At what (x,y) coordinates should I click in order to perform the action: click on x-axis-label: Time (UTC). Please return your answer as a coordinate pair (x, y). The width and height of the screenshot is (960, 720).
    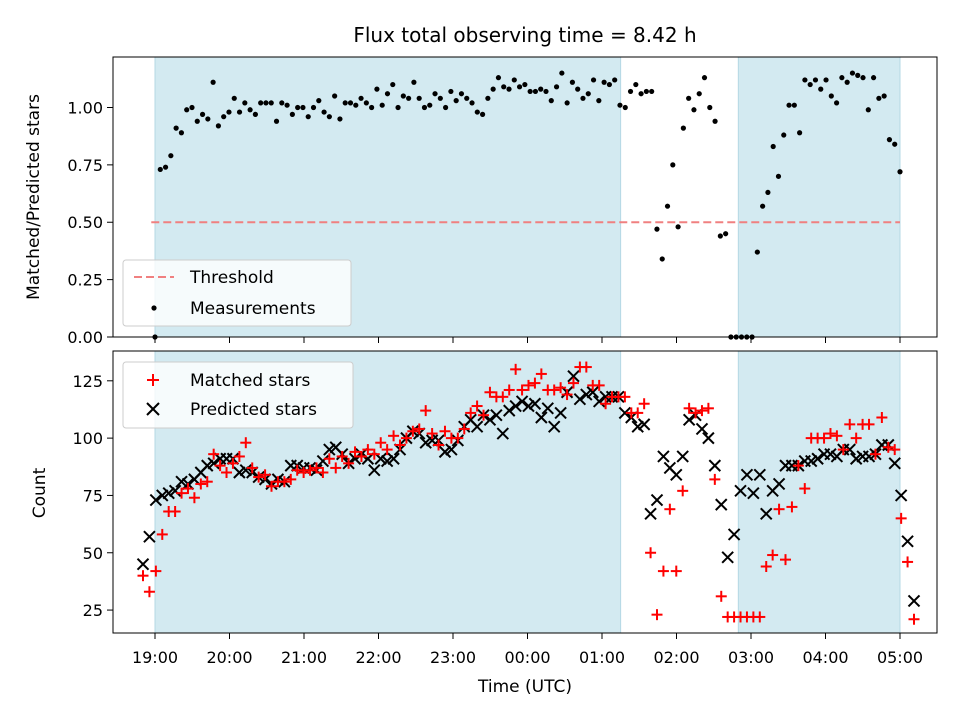
    Looking at the image, I should click on (524, 687).